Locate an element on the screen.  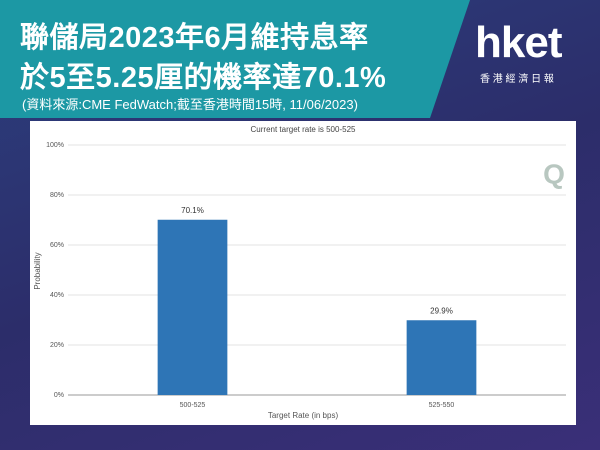
x-axis-label: Target Rate (in bps) is located at coordinates (303, 415).